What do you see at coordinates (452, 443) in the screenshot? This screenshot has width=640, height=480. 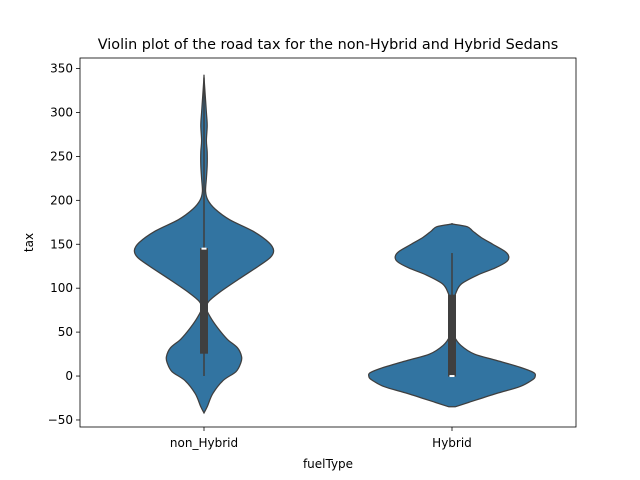 I see `x-tick-label: Hybrid` at bounding box center [452, 443].